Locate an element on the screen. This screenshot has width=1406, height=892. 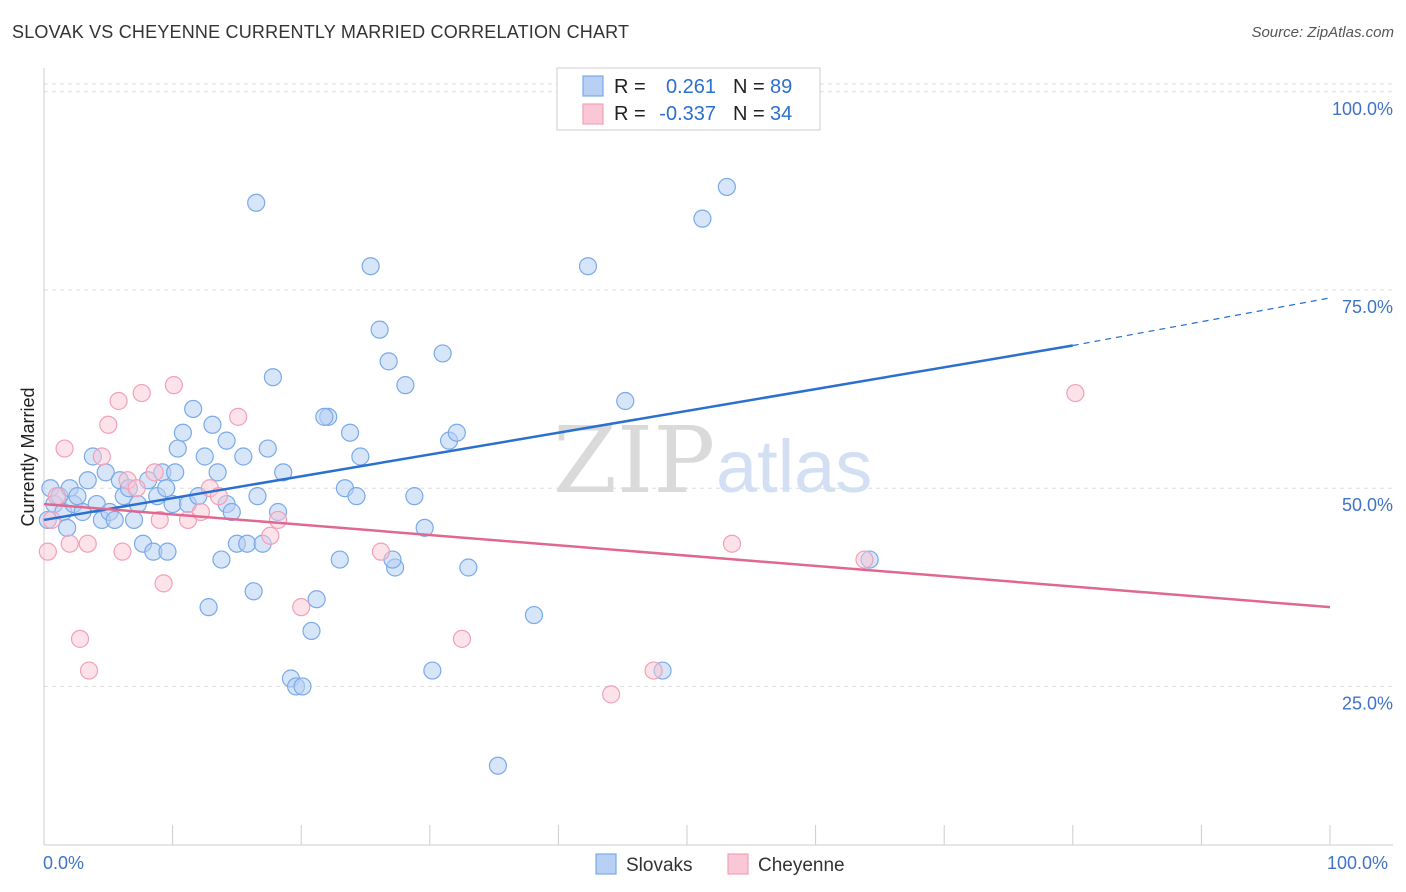
y-tick-label: 50.0% is located at coordinates (1367, 505).